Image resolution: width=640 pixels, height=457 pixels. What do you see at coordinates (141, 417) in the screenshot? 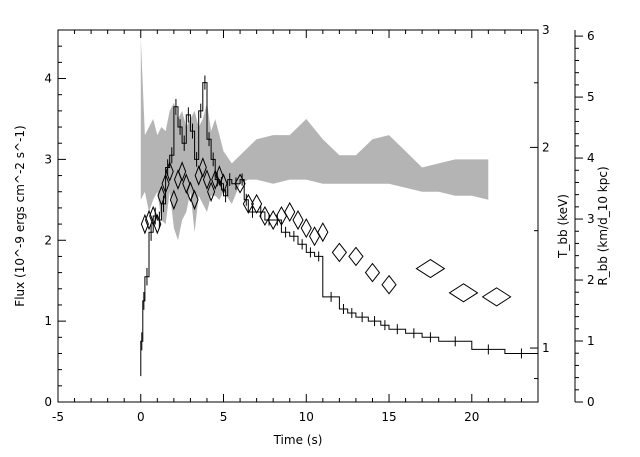
I see `x-tick-label: 0` at bounding box center [141, 417].